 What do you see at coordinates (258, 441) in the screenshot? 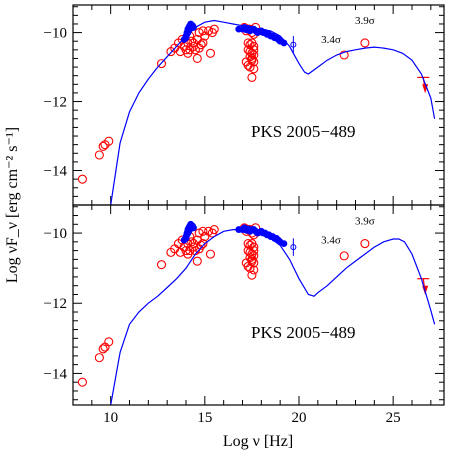
I see `x-axis-title: Log ν [Hz]` at bounding box center [258, 441].